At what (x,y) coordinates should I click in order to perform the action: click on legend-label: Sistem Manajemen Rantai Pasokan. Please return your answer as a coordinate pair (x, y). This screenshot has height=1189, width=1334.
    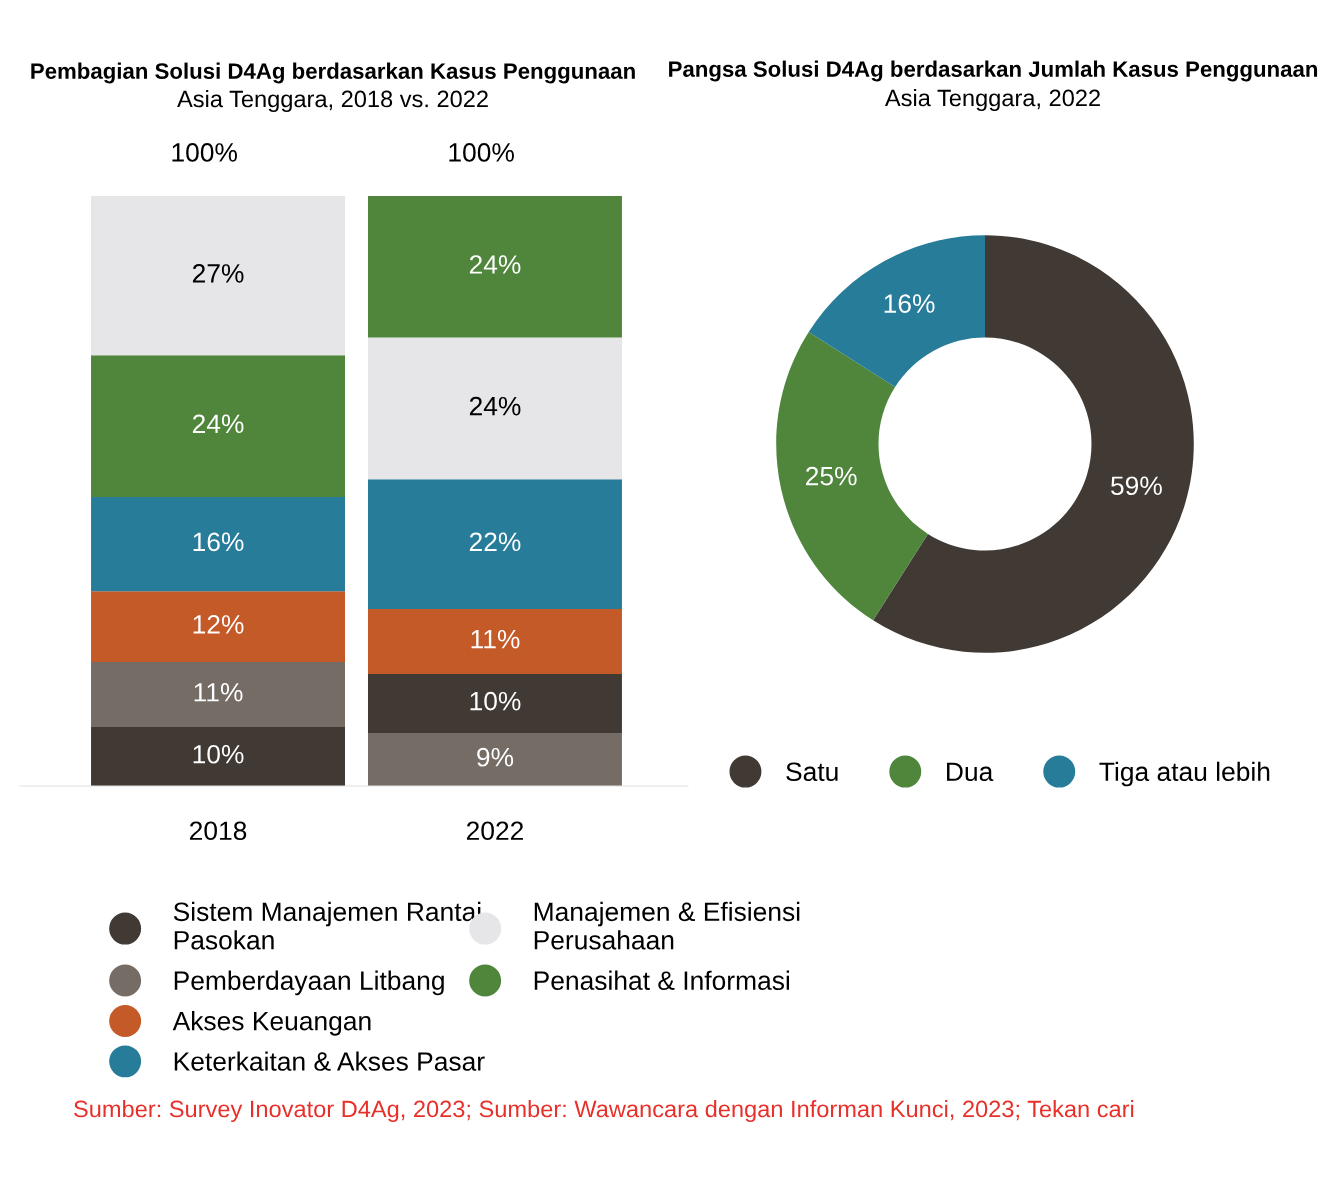
    Looking at the image, I should click on (327, 925).